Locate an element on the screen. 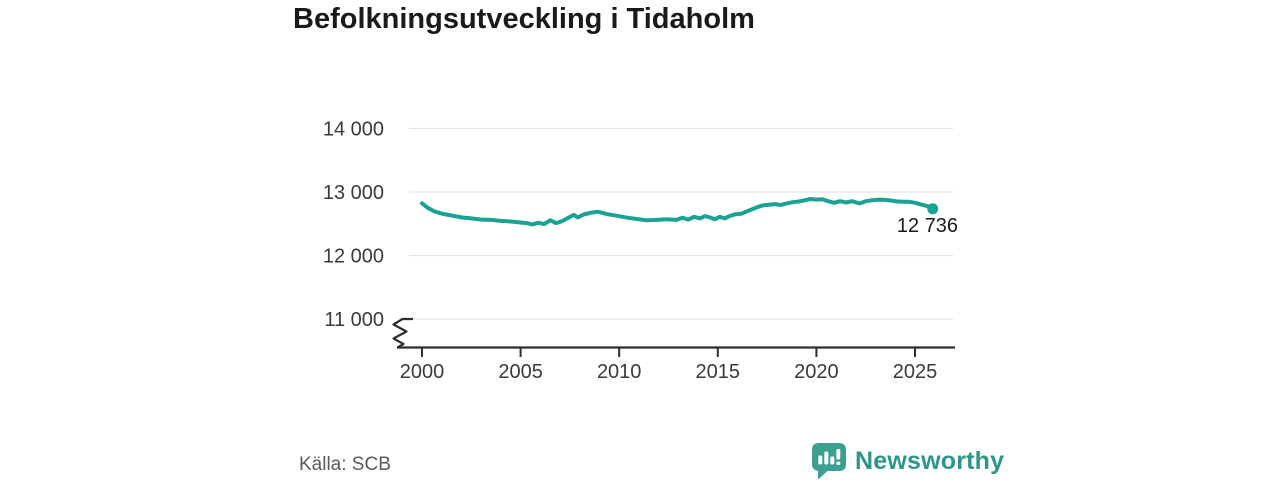 This screenshot has height=480, width=1280. x-tick-label: 2025 is located at coordinates (915, 372).